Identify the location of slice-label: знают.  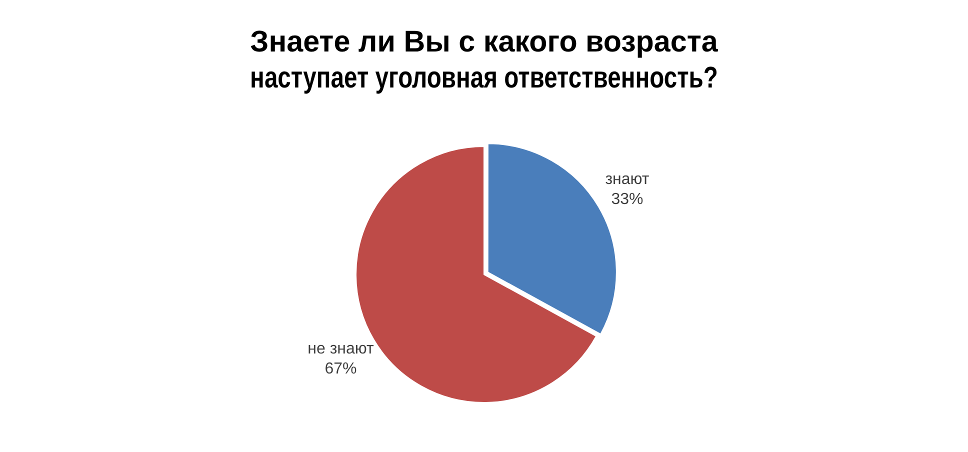
(627, 179).